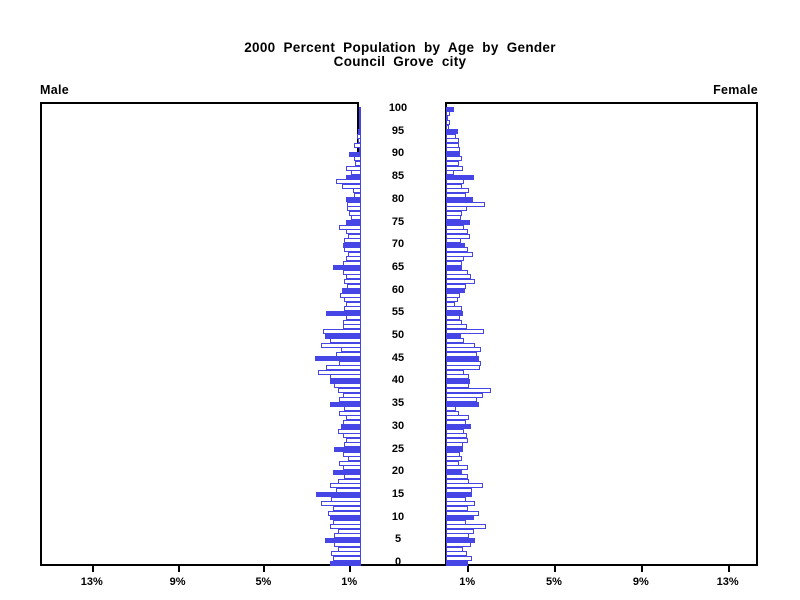 This screenshot has width=800, height=600. I want to click on age-tick-label-85: 85, so click(398, 176).